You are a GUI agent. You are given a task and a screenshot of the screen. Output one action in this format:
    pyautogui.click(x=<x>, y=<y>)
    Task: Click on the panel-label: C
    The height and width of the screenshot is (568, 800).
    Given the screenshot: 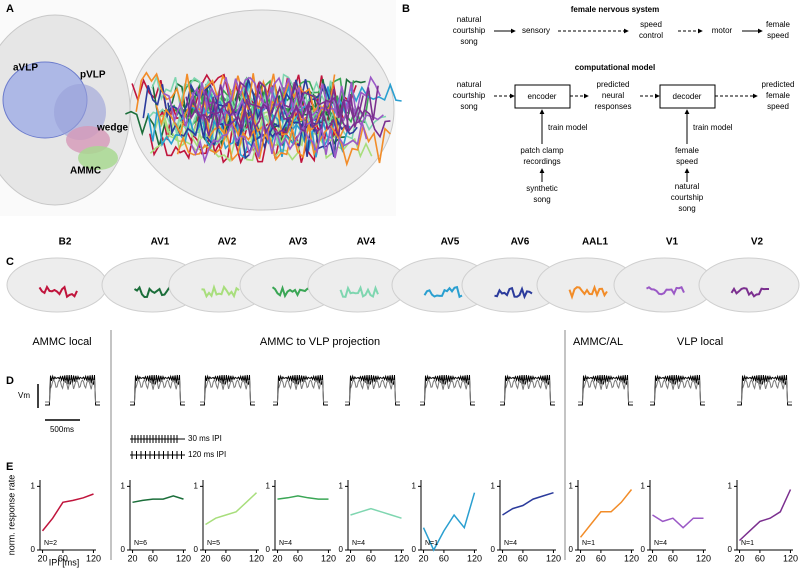 What is the action you would take?
    pyautogui.click(x=10, y=262)
    